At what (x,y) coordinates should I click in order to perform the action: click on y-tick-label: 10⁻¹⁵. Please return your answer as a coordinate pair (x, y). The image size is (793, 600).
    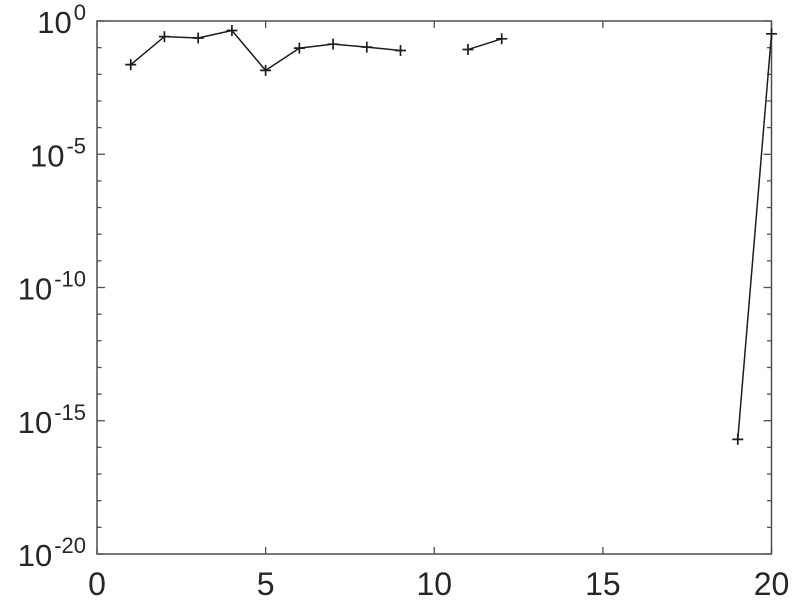
    Looking at the image, I should click on (52, 420).